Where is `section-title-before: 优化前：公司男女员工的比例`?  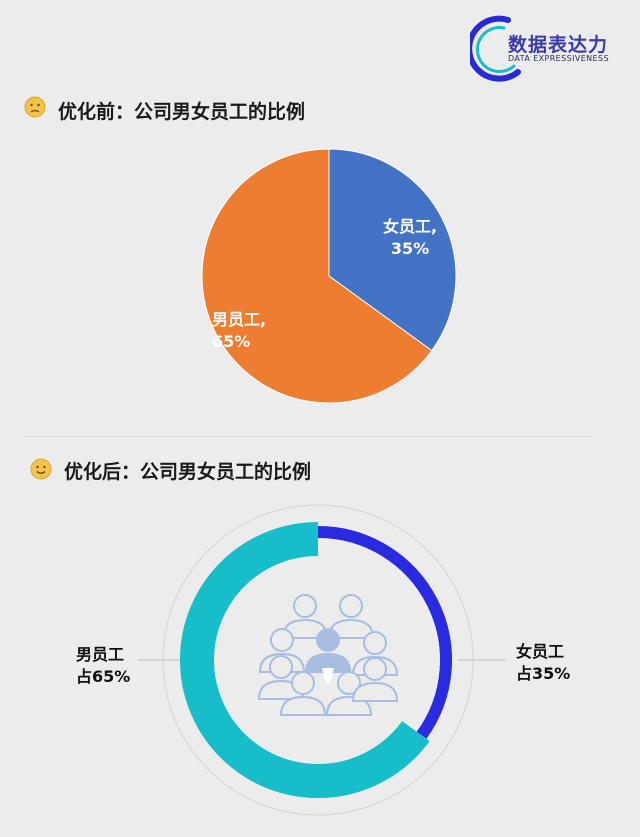
section-title-before: 优化前：公司男女员工的比例 is located at coordinates (182, 112).